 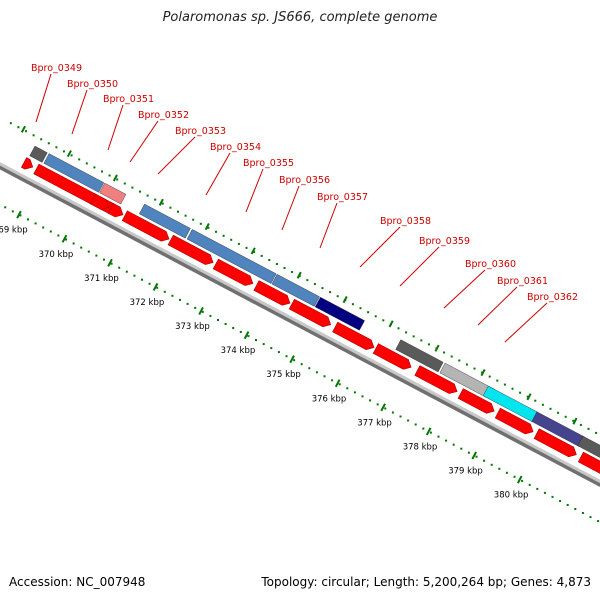 What do you see at coordinates (56, 68) in the screenshot?
I see `gene-label-bpro_0349: Bpro_0349` at bounding box center [56, 68].